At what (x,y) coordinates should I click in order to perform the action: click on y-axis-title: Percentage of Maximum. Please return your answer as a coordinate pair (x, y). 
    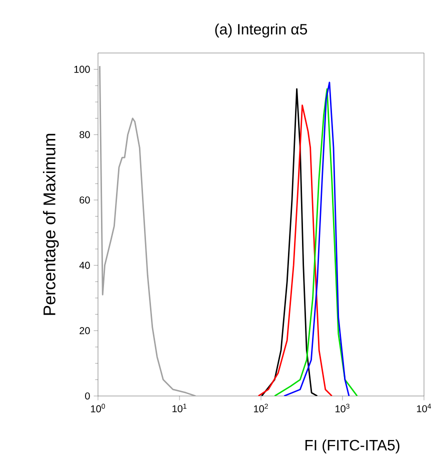
    Looking at the image, I should click on (50, 224).